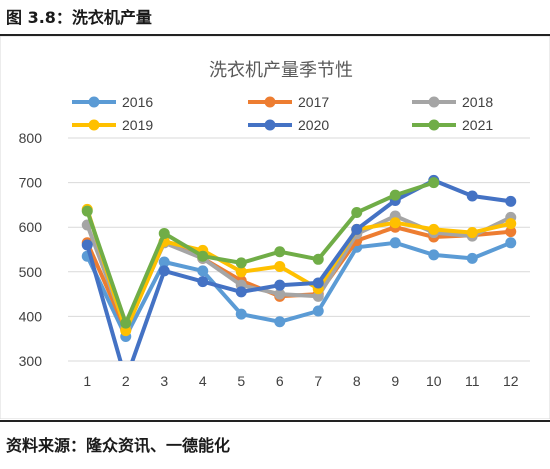  Describe the element at coordinates (477, 125) in the screenshot. I see `legend-label: 2021` at that location.